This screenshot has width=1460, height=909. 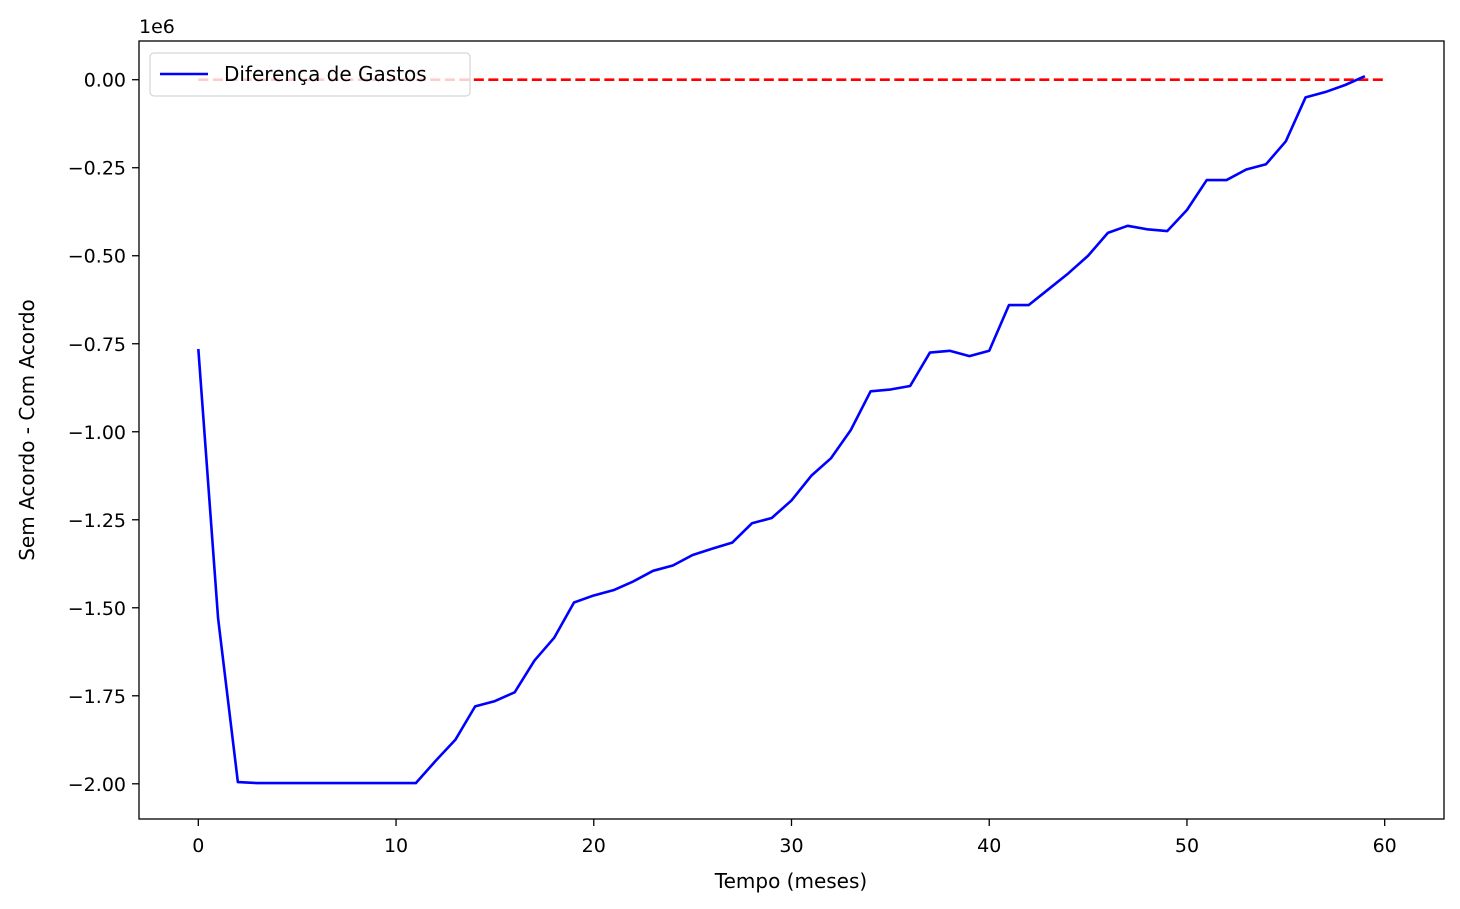 What do you see at coordinates (594, 846) in the screenshot?
I see `x-tick-label: 20` at bounding box center [594, 846].